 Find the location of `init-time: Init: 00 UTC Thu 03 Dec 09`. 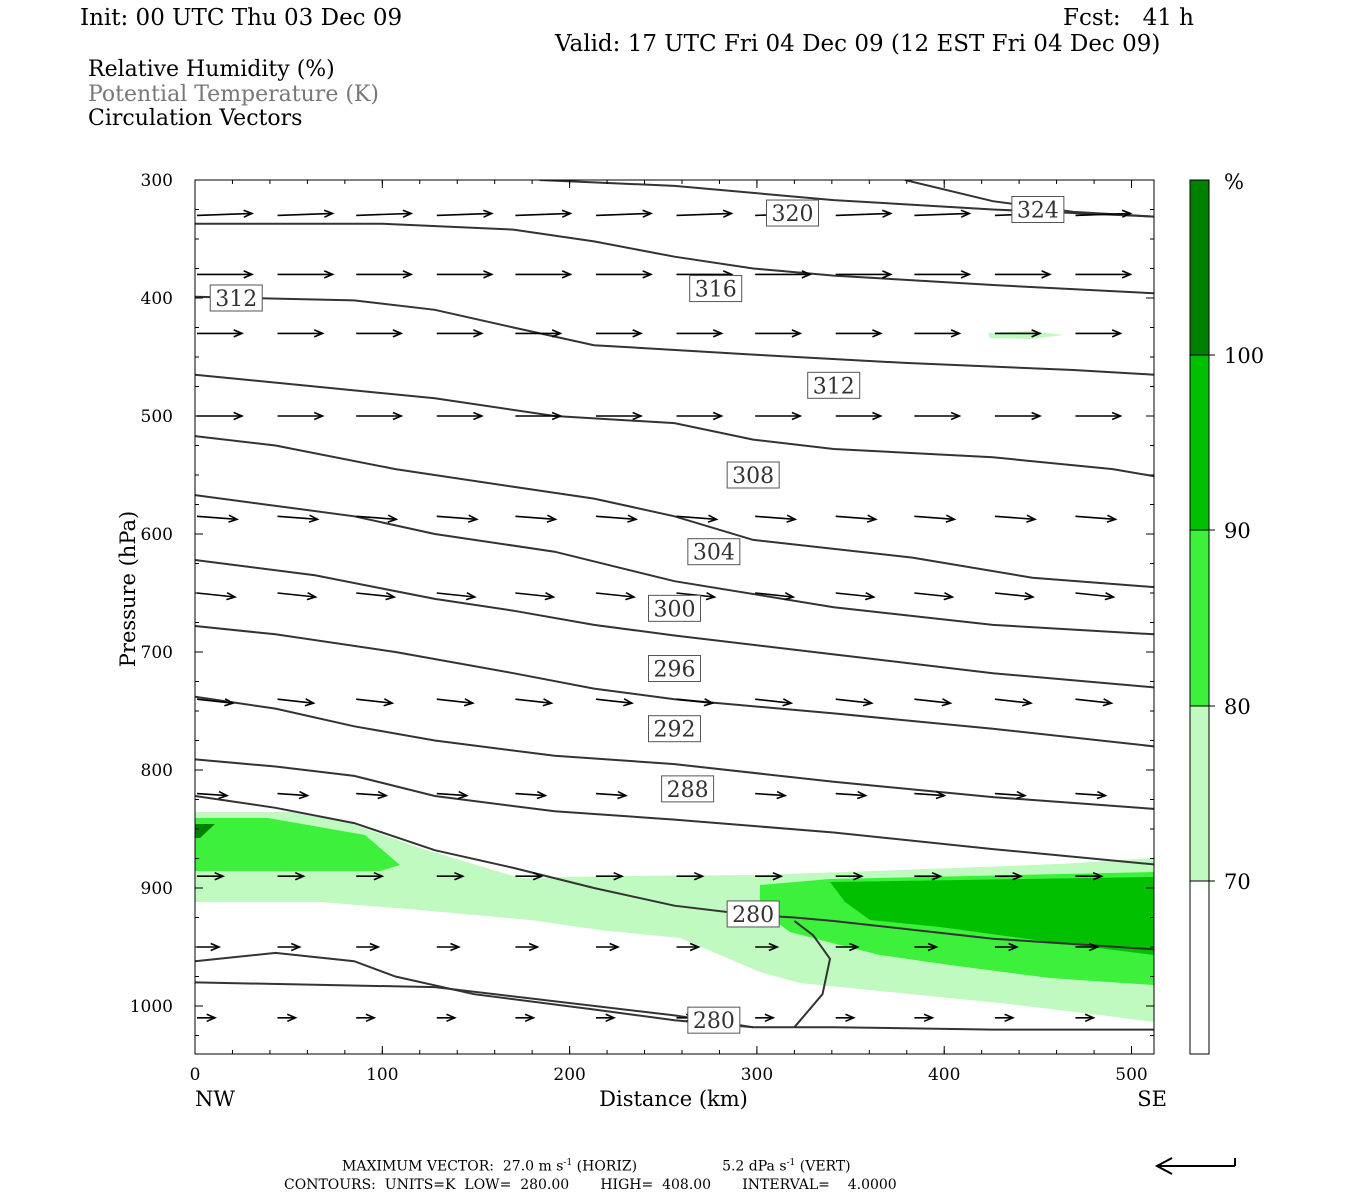

init-time: Init: 00 UTC Thu 03 Dec 09 is located at coordinates (241, 18).